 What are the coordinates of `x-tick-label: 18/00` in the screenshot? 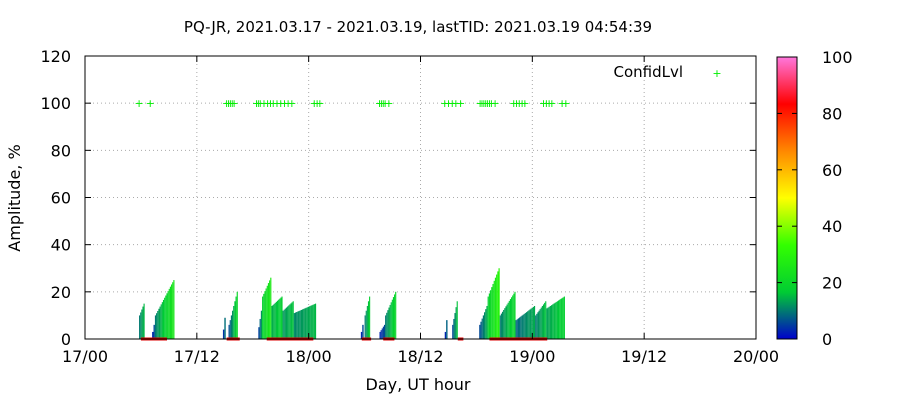 It's located at (309, 356).